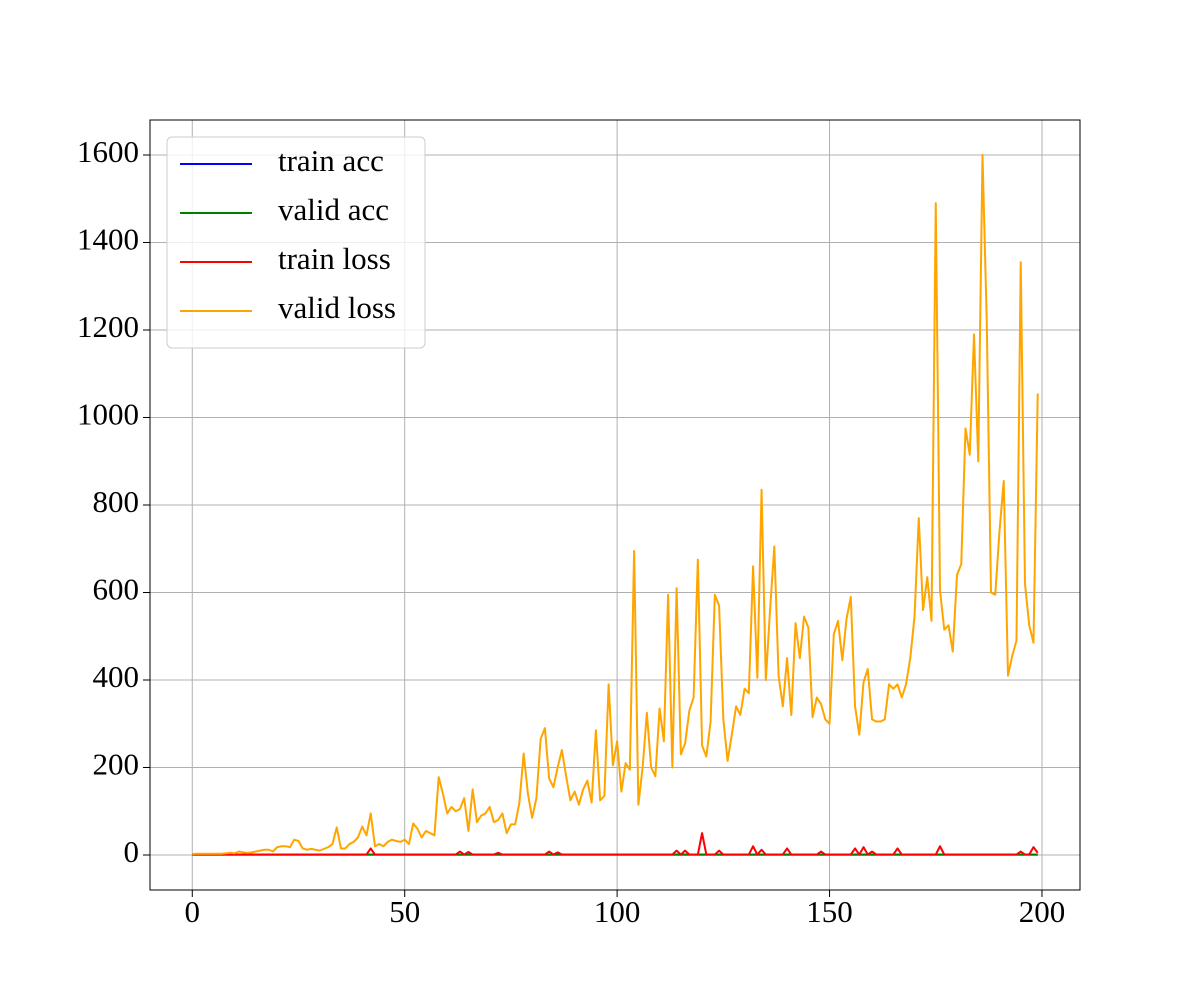 This screenshot has width=1200, height=1000. I want to click on x-tick-label: 200, so click(1042, 911).